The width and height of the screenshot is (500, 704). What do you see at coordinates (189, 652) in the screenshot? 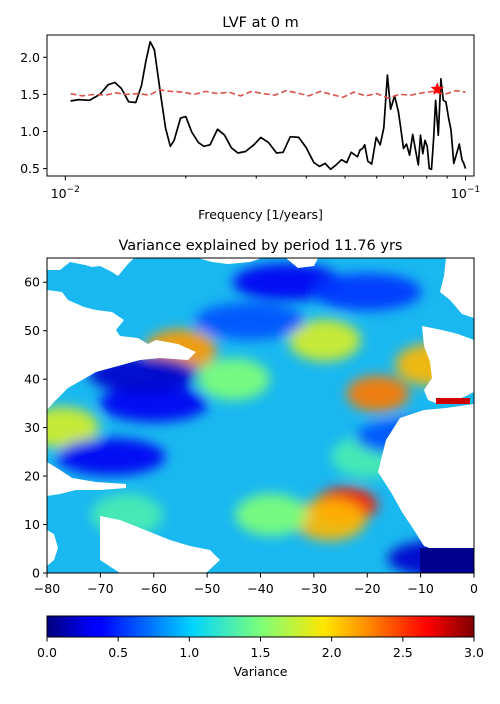
I see `colorbar-tick-label: 1.0` at bounding box center [189, 652].